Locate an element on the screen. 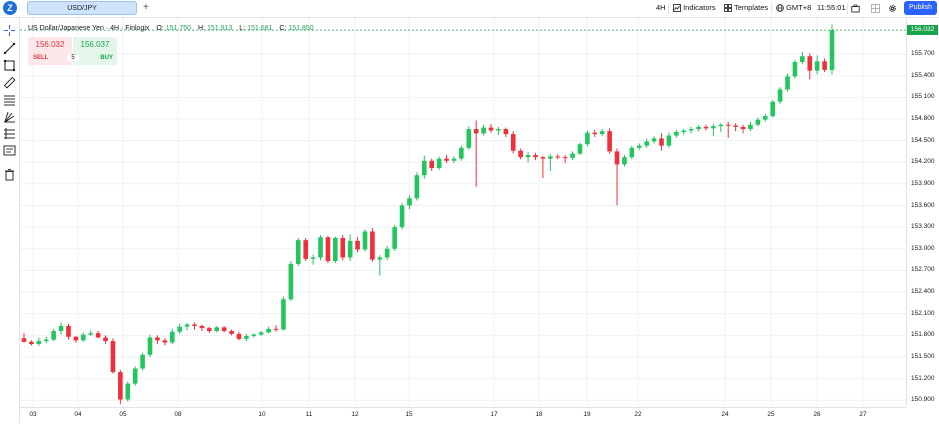 The image size is (939, 424). interval-button: 4H is located at coordinates (661, 7).